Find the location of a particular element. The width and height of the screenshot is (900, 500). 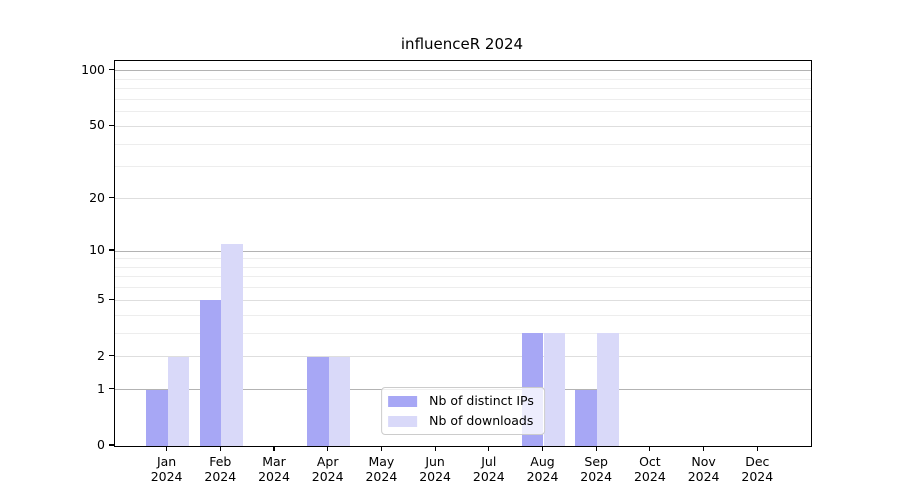

bar-sep-distinct-ips is located at coordinates (586, 417).